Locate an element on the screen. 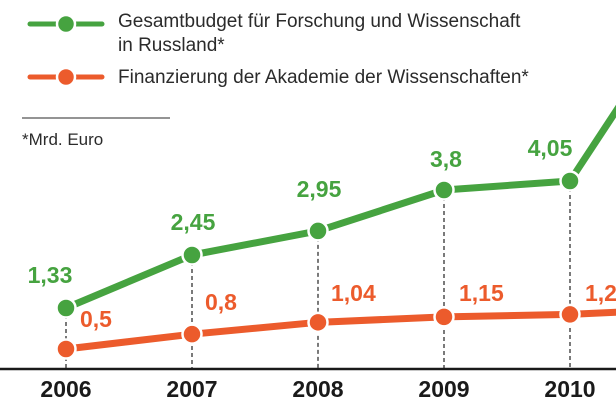 The image size is (616, 411). point-total-budget-2006 is located at coordinates (66, 308).